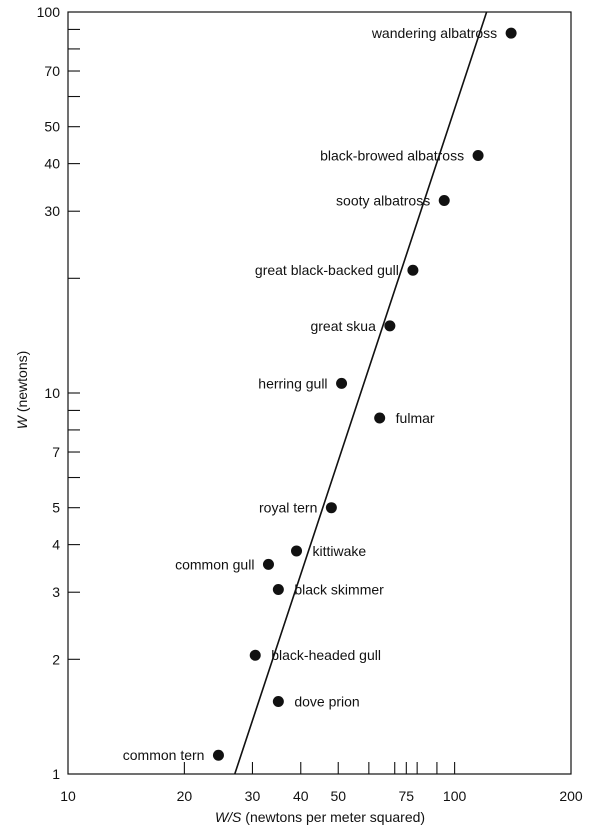  I want to click on y-tick-label: 1, so click(56, 774).